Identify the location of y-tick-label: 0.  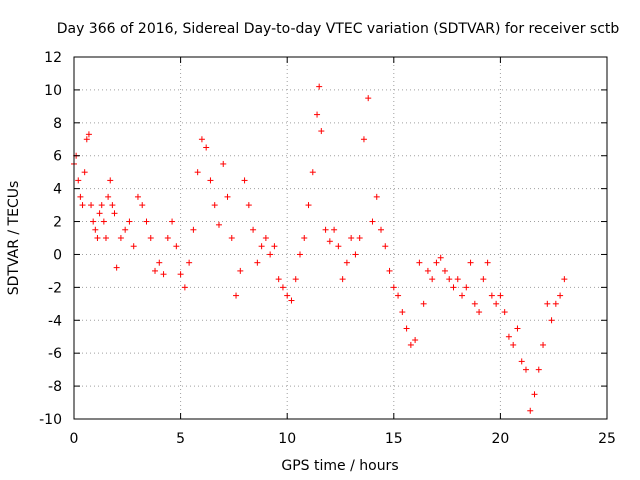
(57, 255).